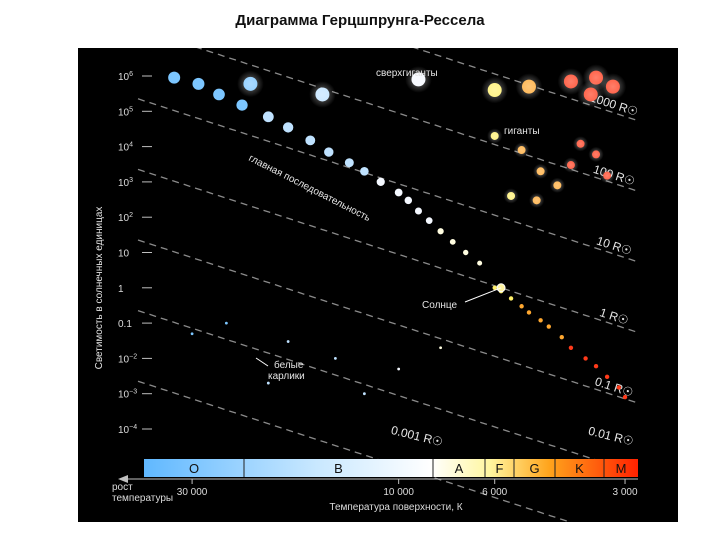 This screenshot has width=720, height=540. What do you see at coordinates (459, 468) in the screenshot?
I see `spectral-class-label: A` at bounding box center [459, 468].